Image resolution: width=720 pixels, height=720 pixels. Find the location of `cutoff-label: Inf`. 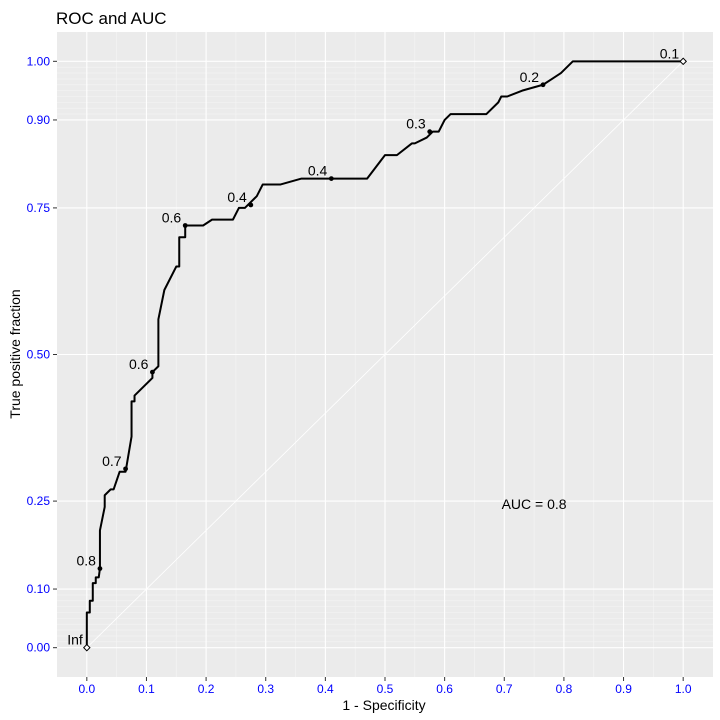

cutoff-label: Inf is located at coordinates (75, 640).